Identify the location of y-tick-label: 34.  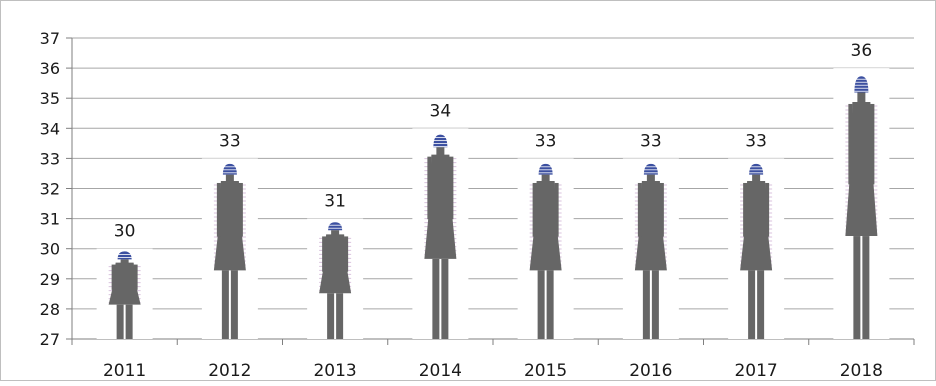
(50, 128).